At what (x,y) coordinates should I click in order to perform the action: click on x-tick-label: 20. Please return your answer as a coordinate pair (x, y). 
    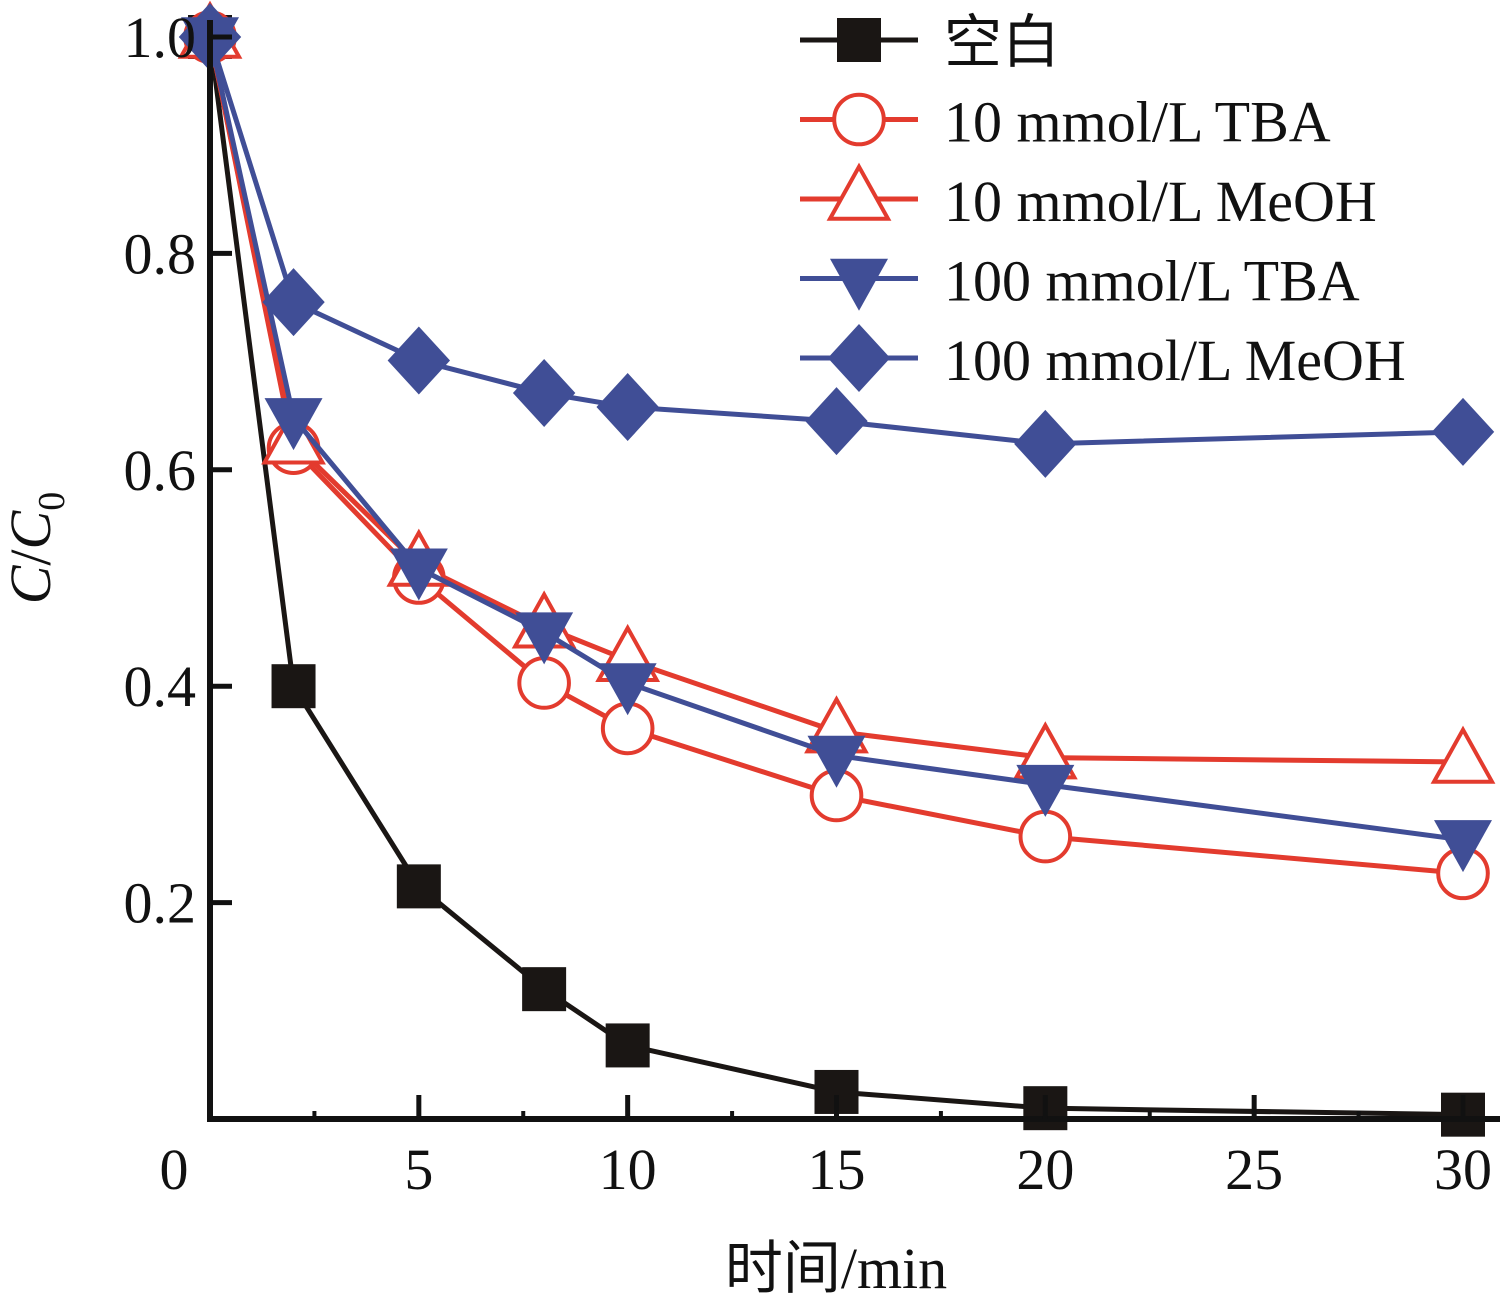
    Looking at the image, I should click on (1045, 1169).